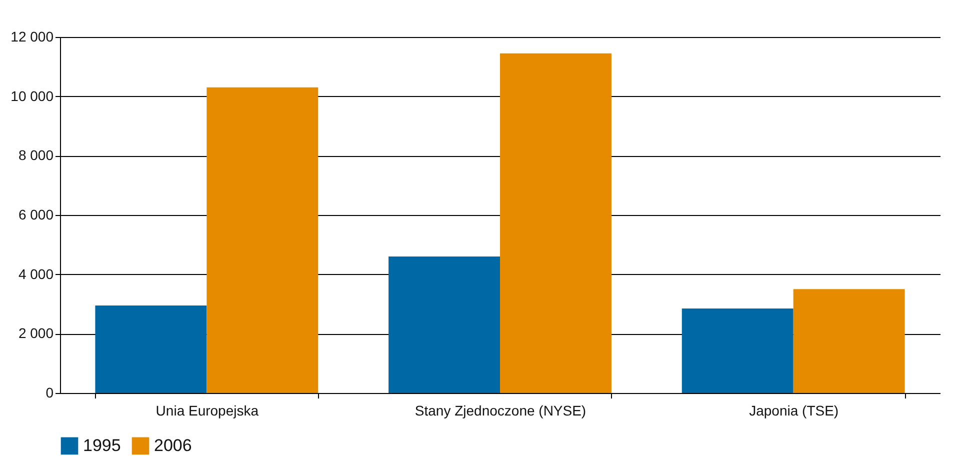  I want to click on y-tick-label: 2 000, so click(36, 333).